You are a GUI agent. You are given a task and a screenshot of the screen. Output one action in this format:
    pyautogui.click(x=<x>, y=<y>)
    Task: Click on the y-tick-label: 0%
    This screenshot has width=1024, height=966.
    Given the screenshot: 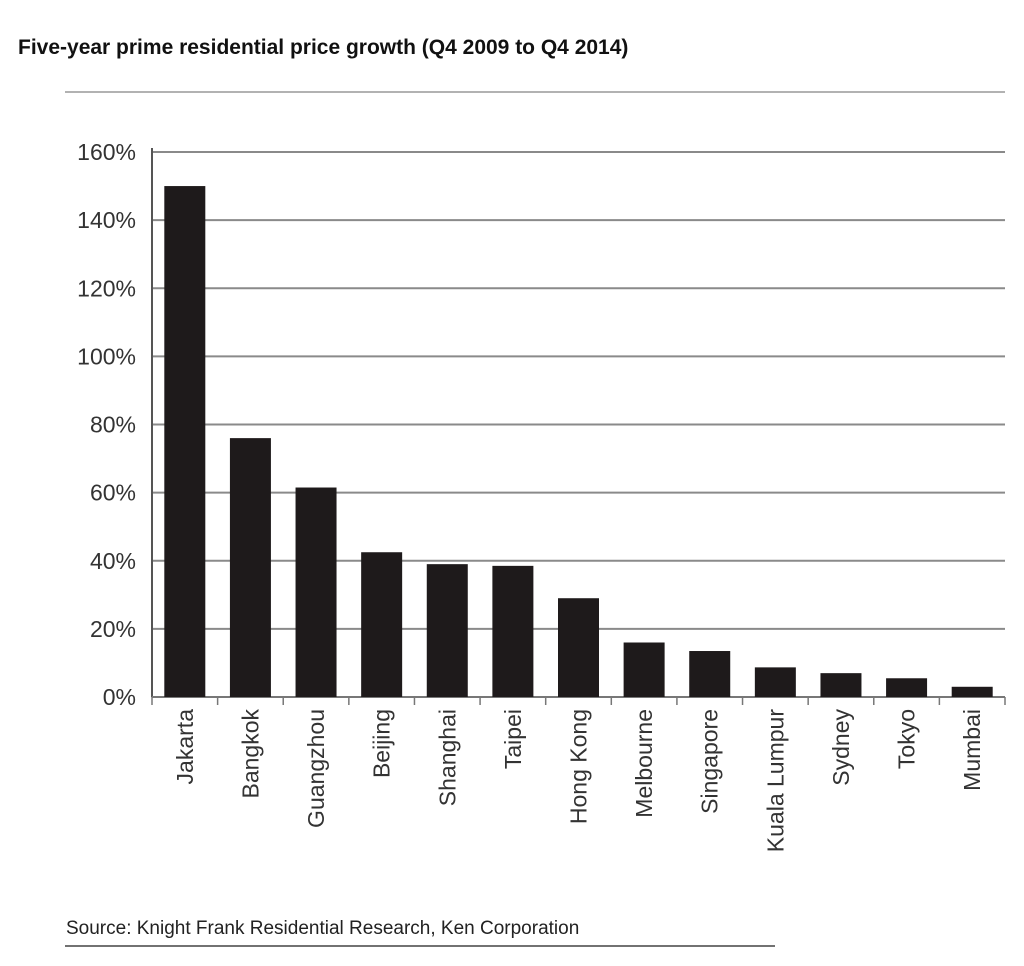 What is the action you would take?
    pyautogui.click(x=119, y=697)
    